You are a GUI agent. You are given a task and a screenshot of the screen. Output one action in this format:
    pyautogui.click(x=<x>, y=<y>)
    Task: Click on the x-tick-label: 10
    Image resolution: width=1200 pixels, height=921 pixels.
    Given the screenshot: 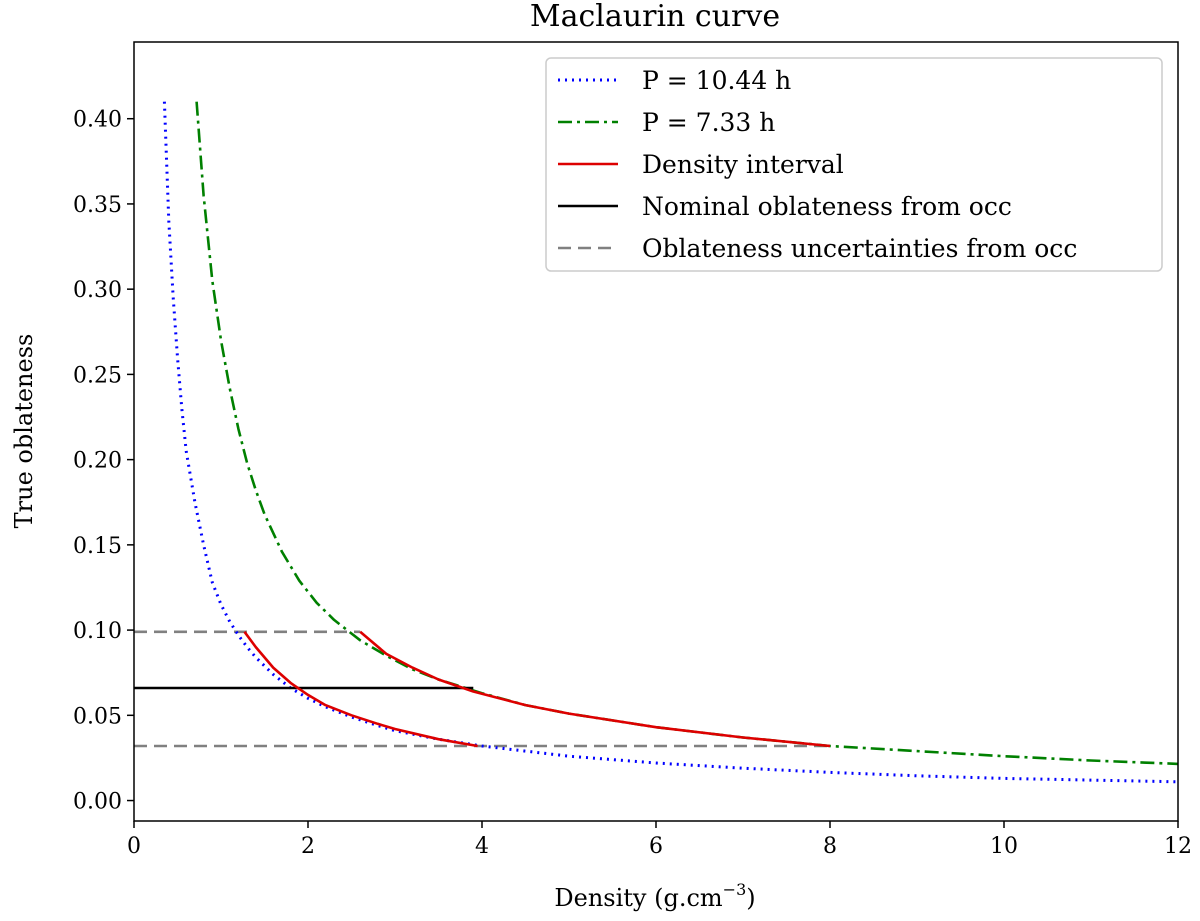 What is the action you would take?
    pyautogui.click(x=1004, y=846)
    